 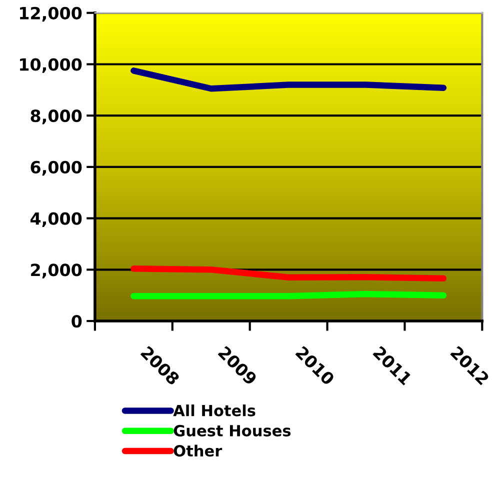 I want to click on y-tick-label: 4,000, so click(x=56, y=220).